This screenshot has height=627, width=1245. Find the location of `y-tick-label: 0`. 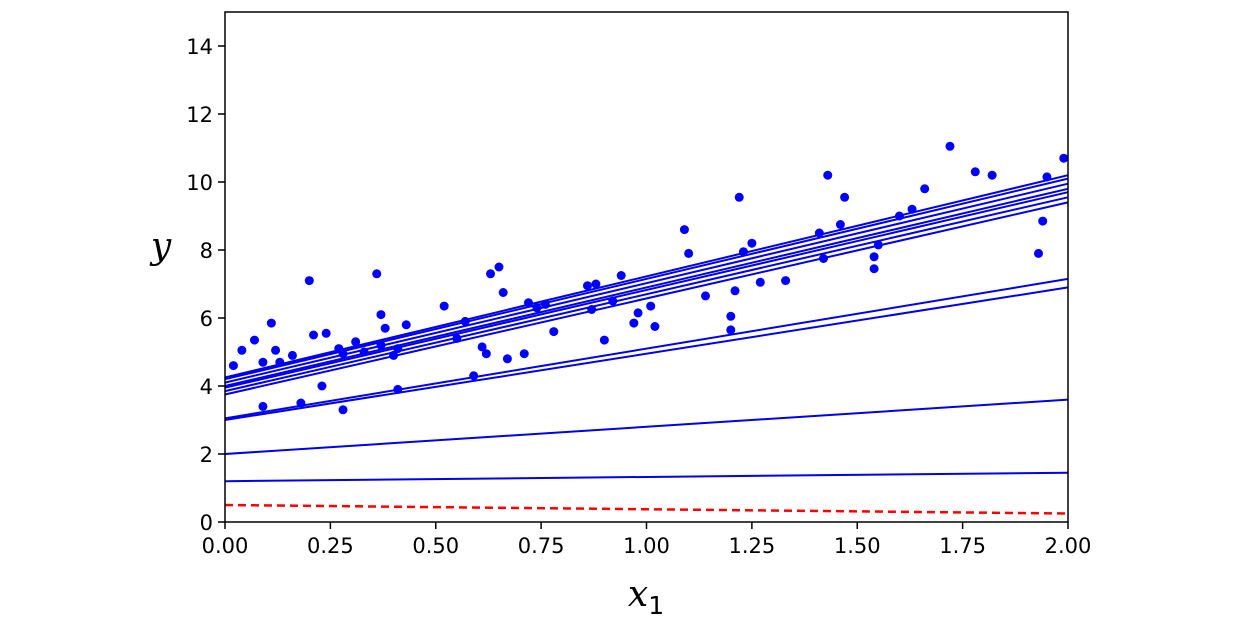

y-tick-label: 0 is located at coordinates (206, 523).